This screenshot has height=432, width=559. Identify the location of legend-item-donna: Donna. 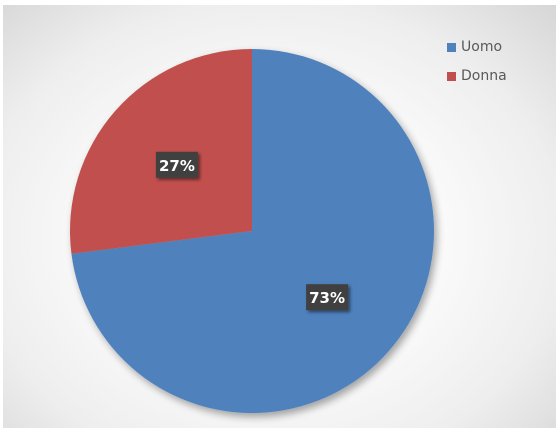
(497, 76).